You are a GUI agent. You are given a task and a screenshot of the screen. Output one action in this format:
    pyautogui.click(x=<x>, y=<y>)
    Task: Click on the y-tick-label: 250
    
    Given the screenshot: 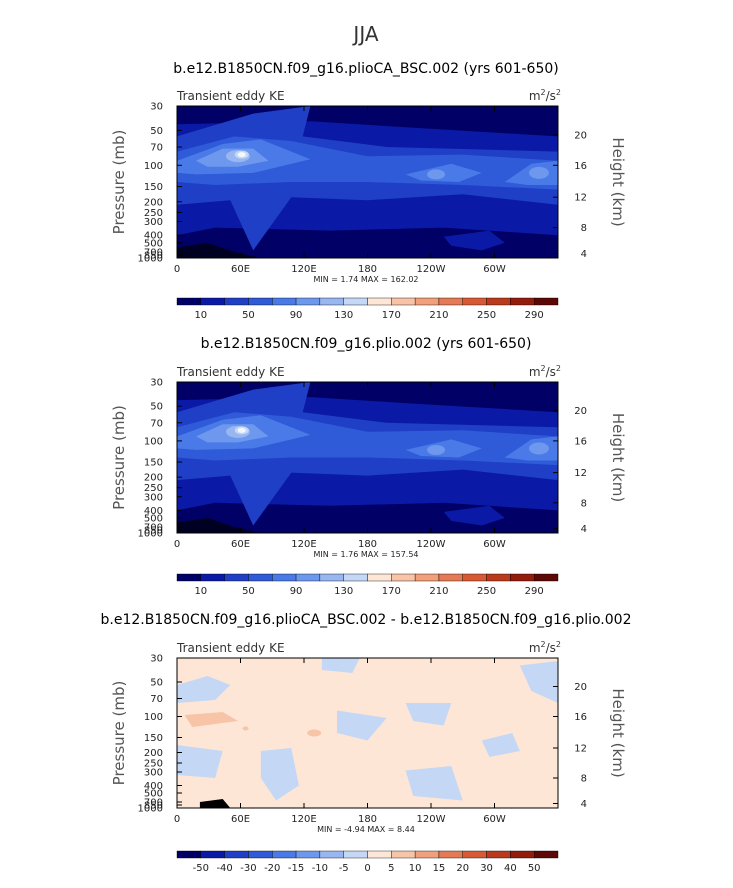 What is the action you would take?
    pyautogui.click(x=153, y=213)
    